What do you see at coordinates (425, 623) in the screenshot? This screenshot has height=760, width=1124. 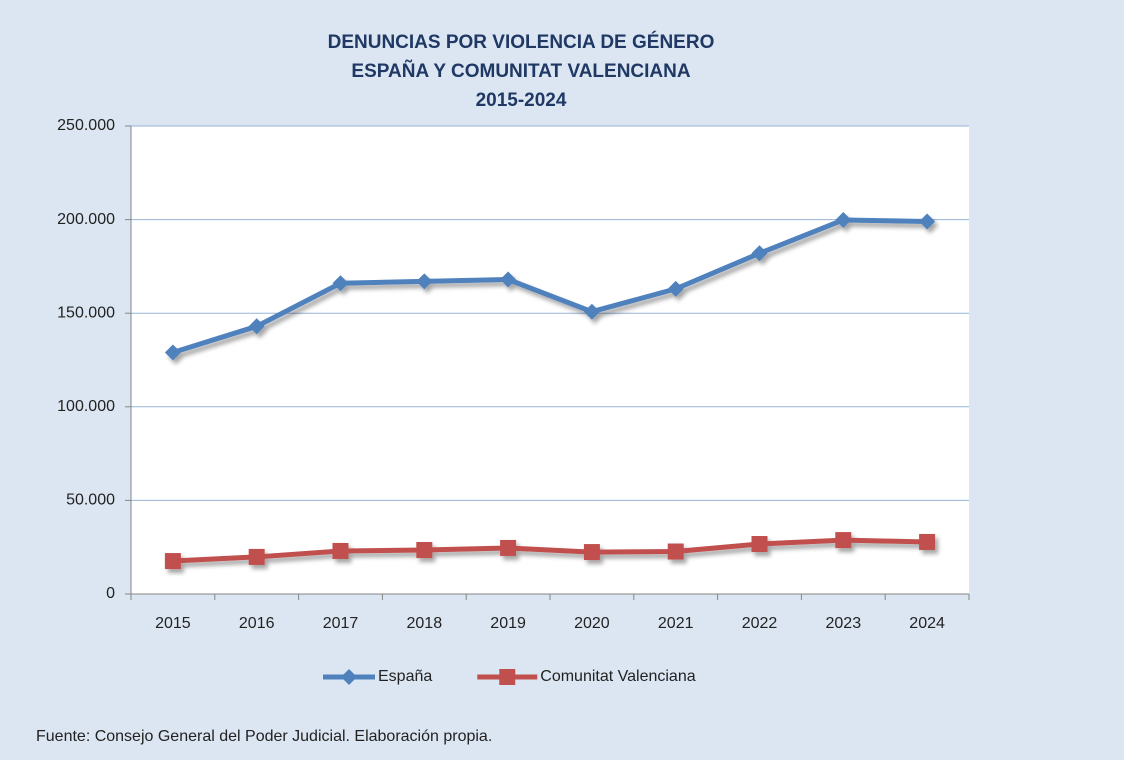 I see `x-tick-label: 2018` at bounding box center [425, 623].